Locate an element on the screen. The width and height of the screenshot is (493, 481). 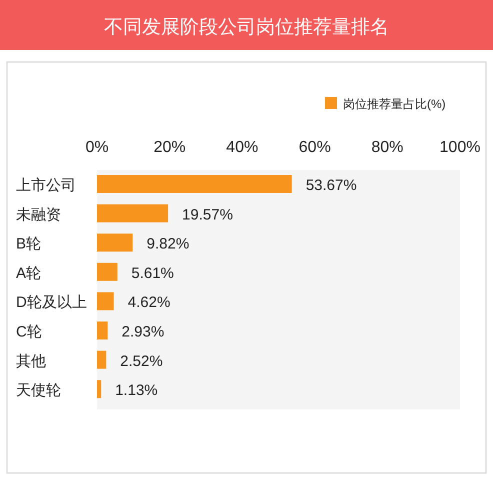
data-label: 53.67% is located at coordinates (331, 185).